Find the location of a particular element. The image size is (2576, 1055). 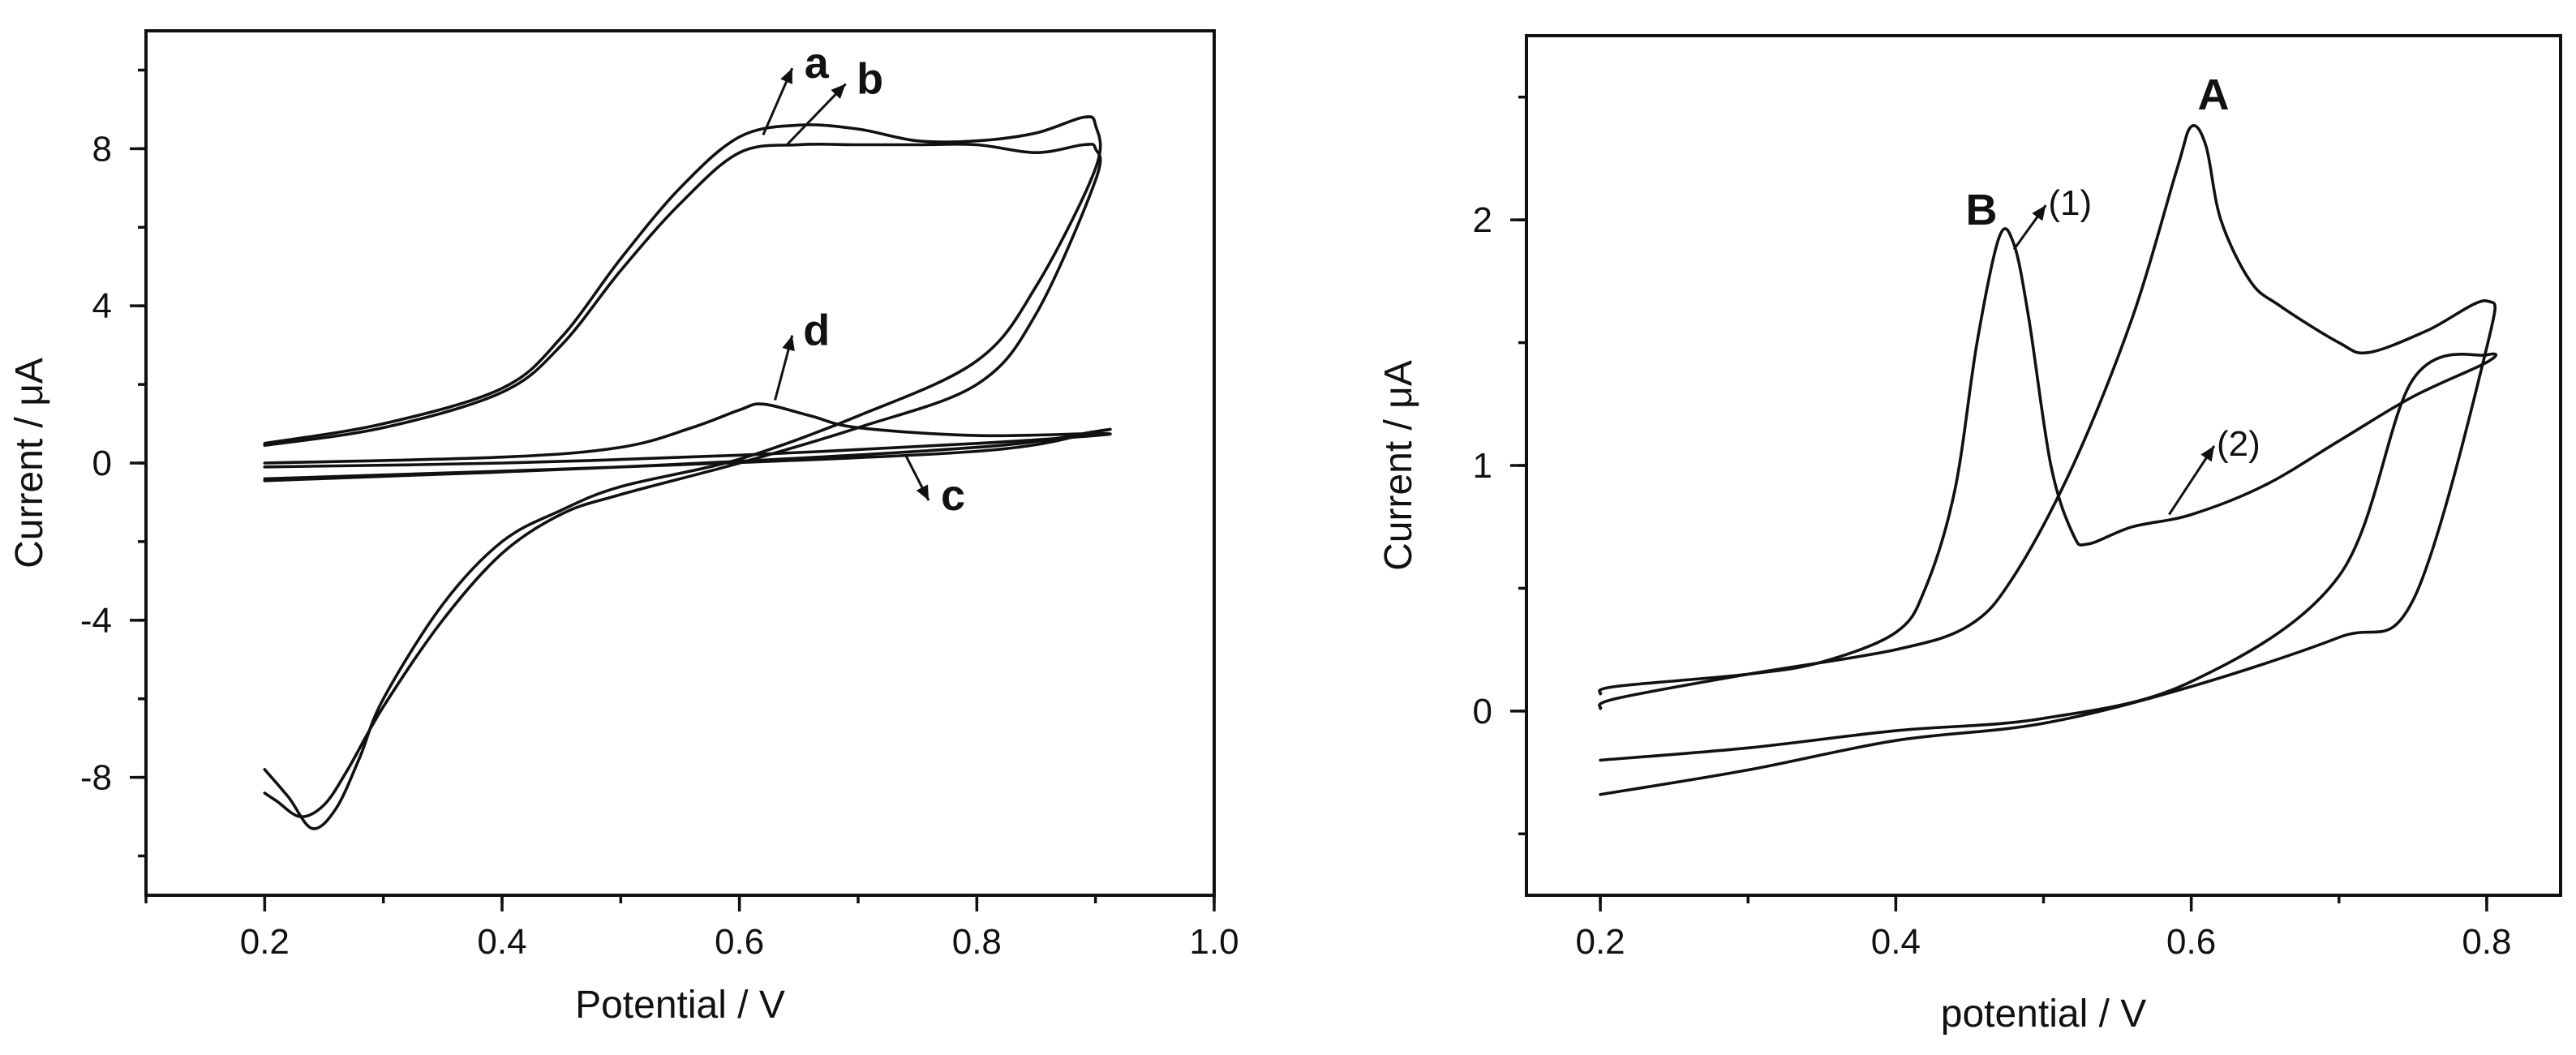

curve-label: B is located at coordinates (1982, 210).